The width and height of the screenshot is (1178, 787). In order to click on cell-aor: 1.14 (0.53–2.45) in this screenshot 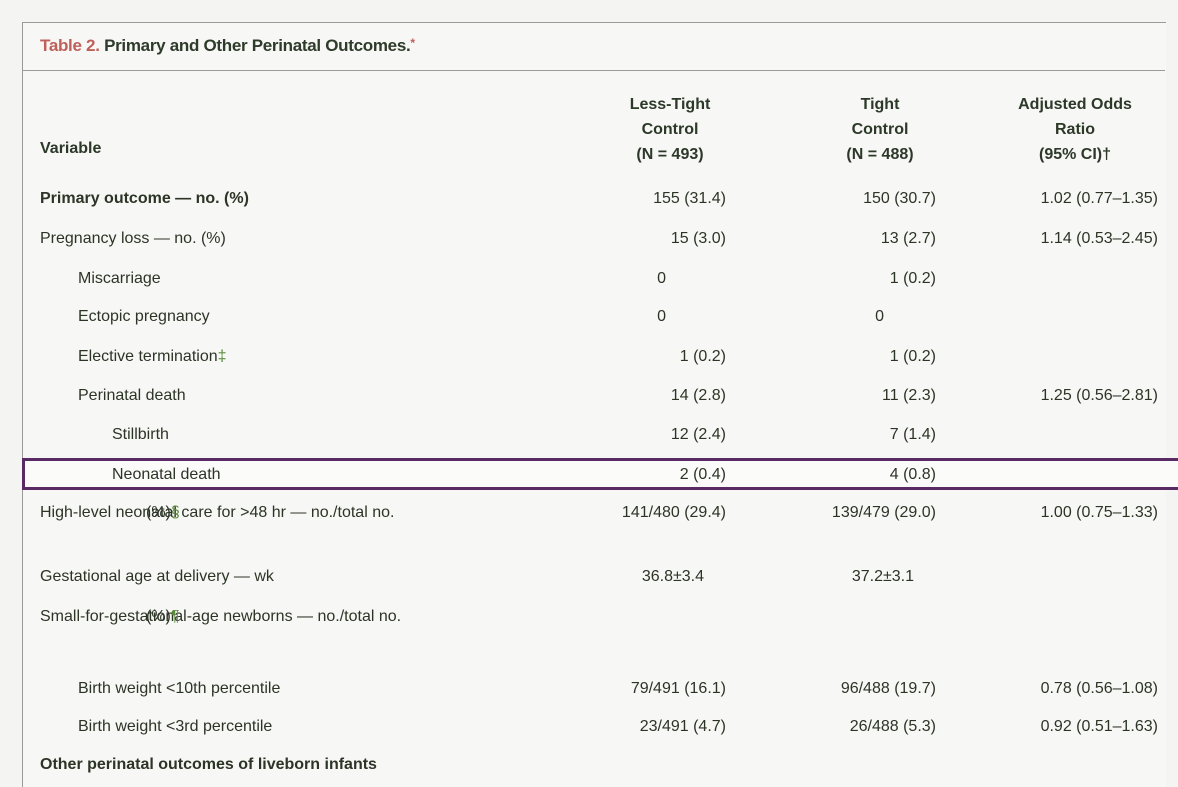, I will do `click(1099, 238)`.